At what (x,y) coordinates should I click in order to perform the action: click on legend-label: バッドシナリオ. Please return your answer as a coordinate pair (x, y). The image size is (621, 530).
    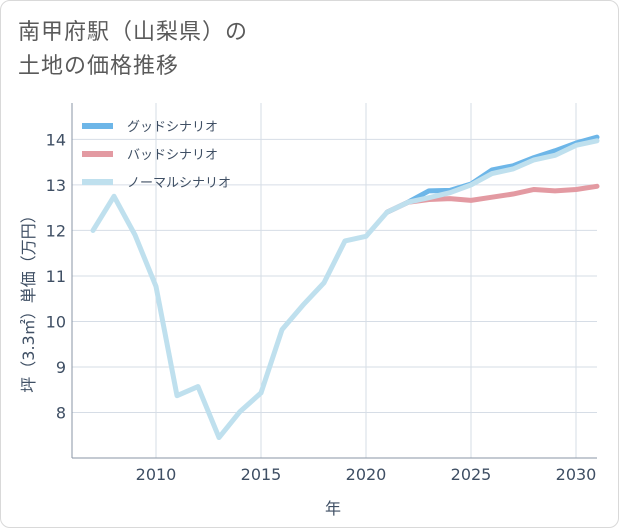
    Looking at the image, I should click on (172, 155).